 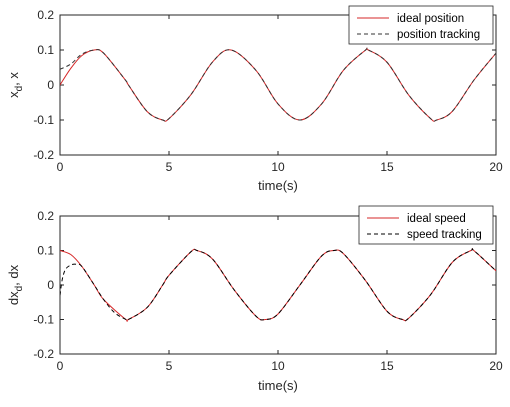 What do you see at coordinates (438, 35) in the screenshot?
I see `legend-entry: position tracking` at bounding box center [438, 35].